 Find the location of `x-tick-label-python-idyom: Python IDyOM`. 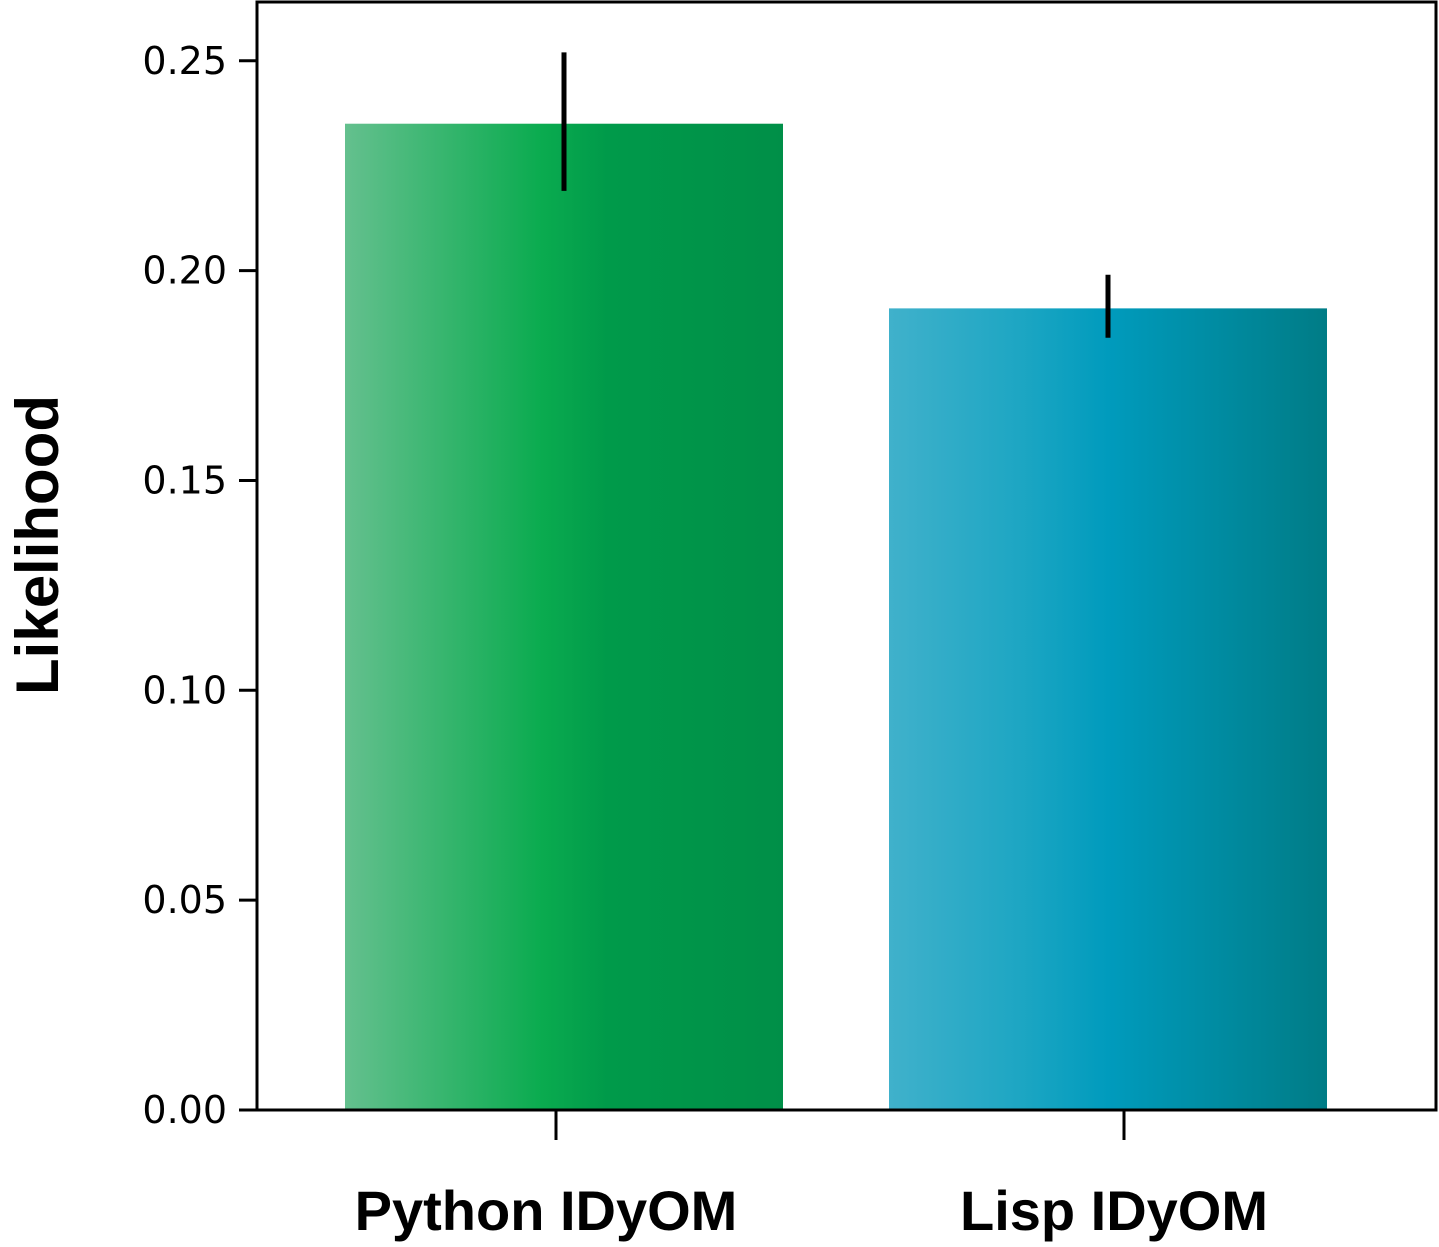

x-tick-label-python-idyom: Python IDyOM is located at coordinates (546, 1210).